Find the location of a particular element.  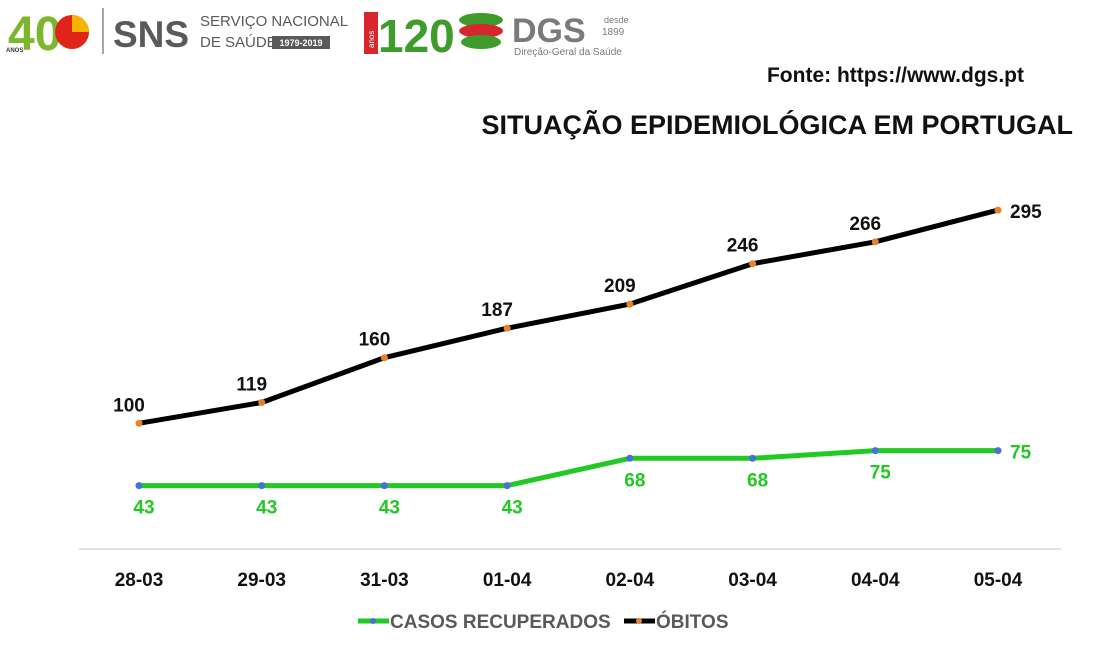

source-text: Fonte: https://www.dgs.pt is located at coordinates (895, 75).